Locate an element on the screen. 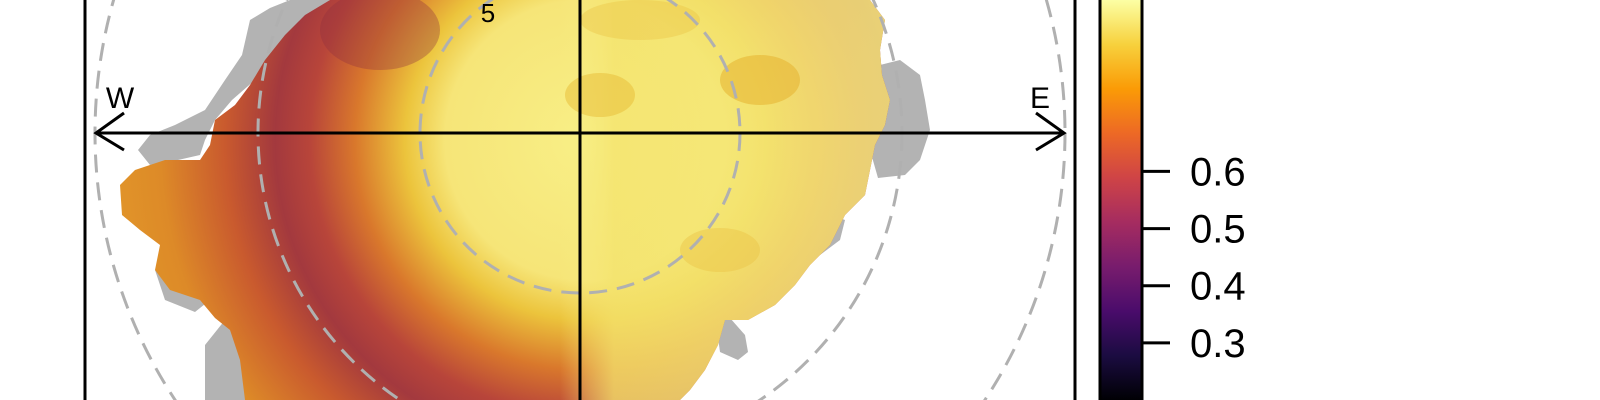 The width and height of the screenshot is (1600, 400). colorbar-tick-label: 0.3 is located at coordinates (1218, 344).